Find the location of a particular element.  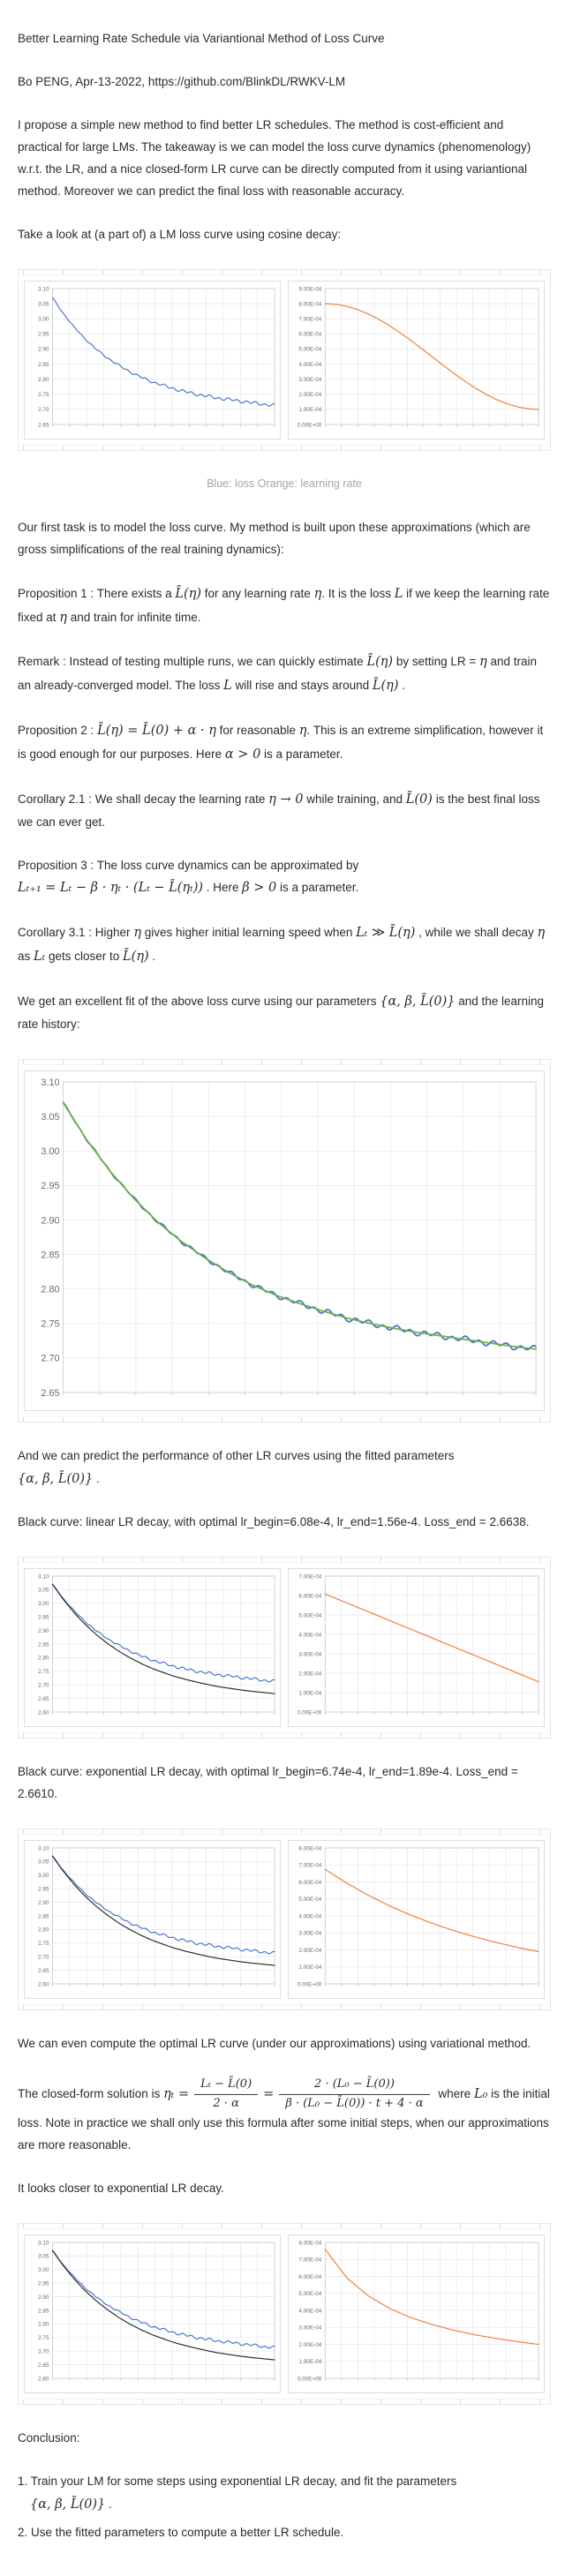

closer-paragraph: It looks closer to exponential LR decay. is located at coordinates (121, 2188).